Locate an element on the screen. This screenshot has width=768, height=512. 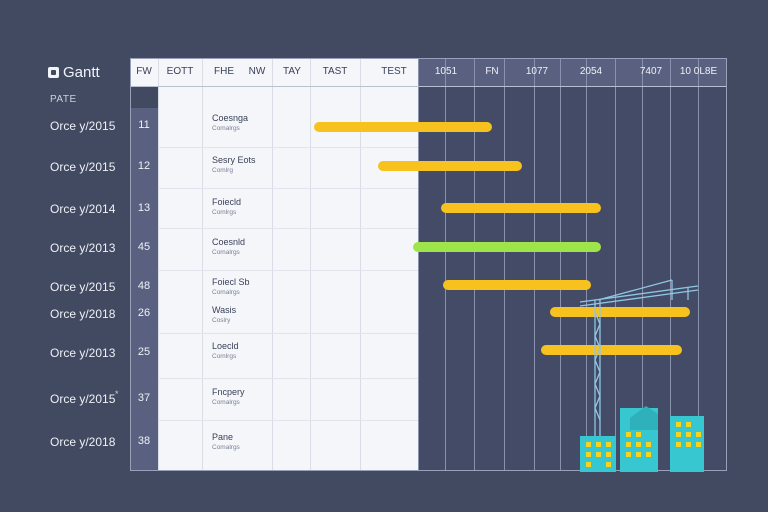
task-id: 12 is located at coordinates (144, 166).